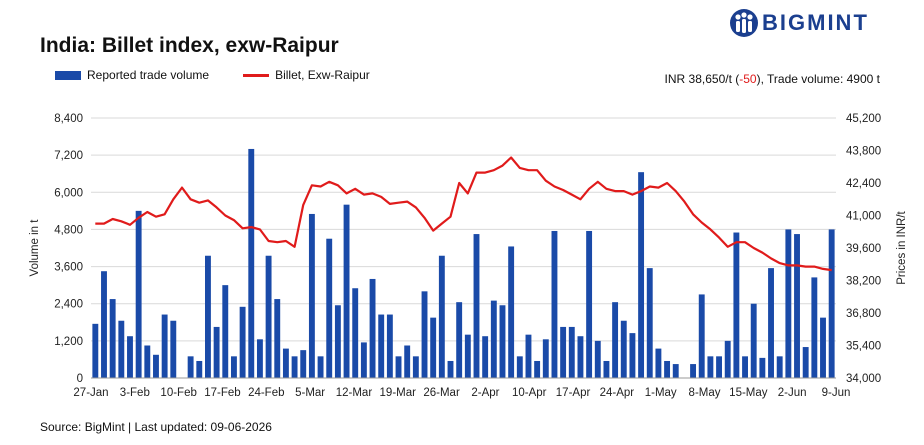  I want to click on left-axis-label: Volume in t, so click(35, 248).